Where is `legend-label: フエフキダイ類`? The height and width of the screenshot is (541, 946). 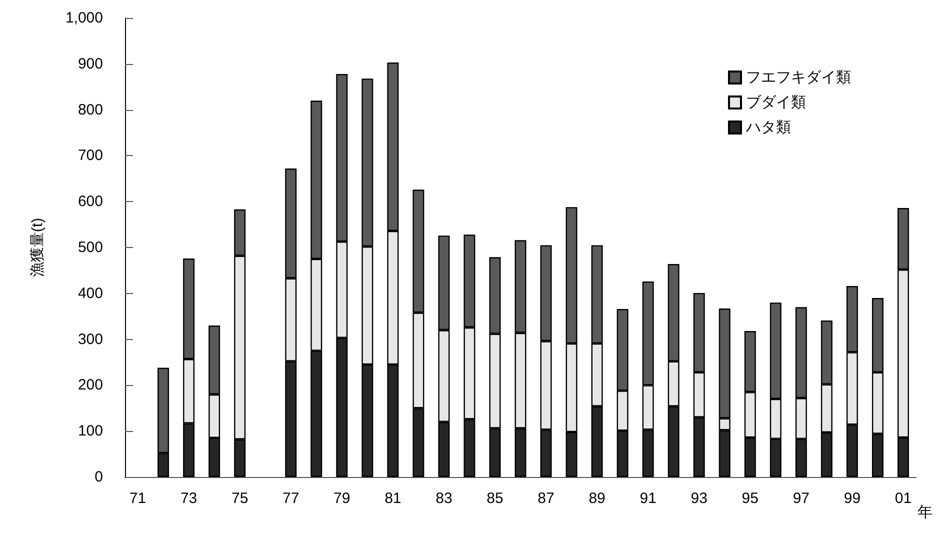
legend-label: フエフキダイ類 is located at coordinates (798, 77).